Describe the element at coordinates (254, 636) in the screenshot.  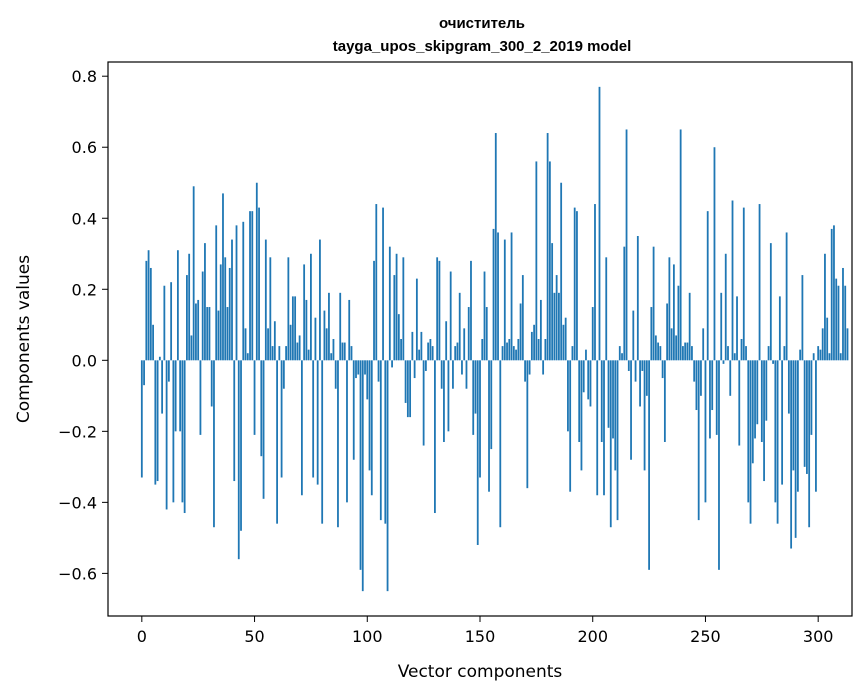
I see `x-tick-label: 50` at that location.